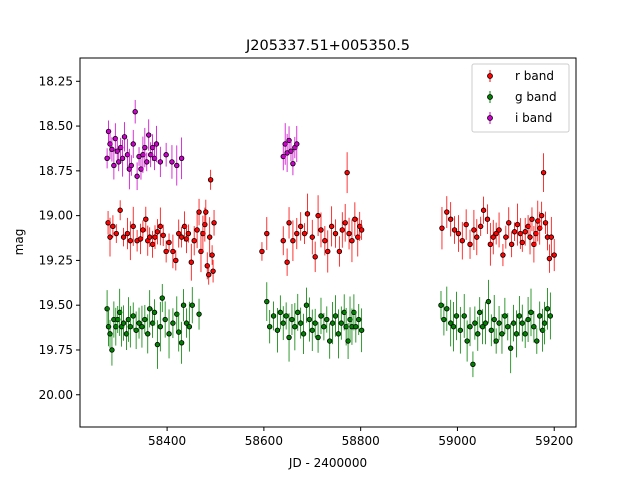 Image resolution: width=640 pixels, height=480 pixels. What do you see at coordinates (457, 441) in the screenshot?
I see `x-tick-label: 59000` at bounding box center [457, 441].